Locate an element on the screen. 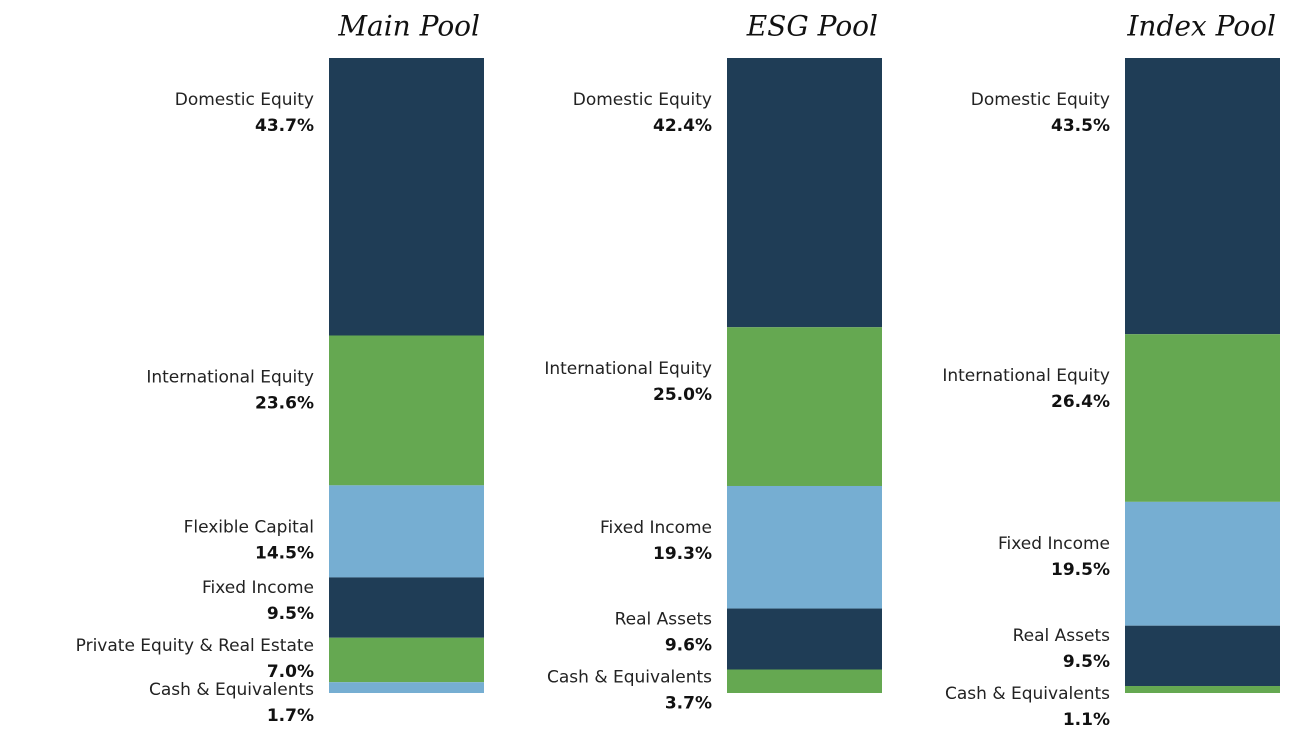 This screenshot has width=1313, height=730. segment-value: 23.6% is located at coordinates (284, 403).